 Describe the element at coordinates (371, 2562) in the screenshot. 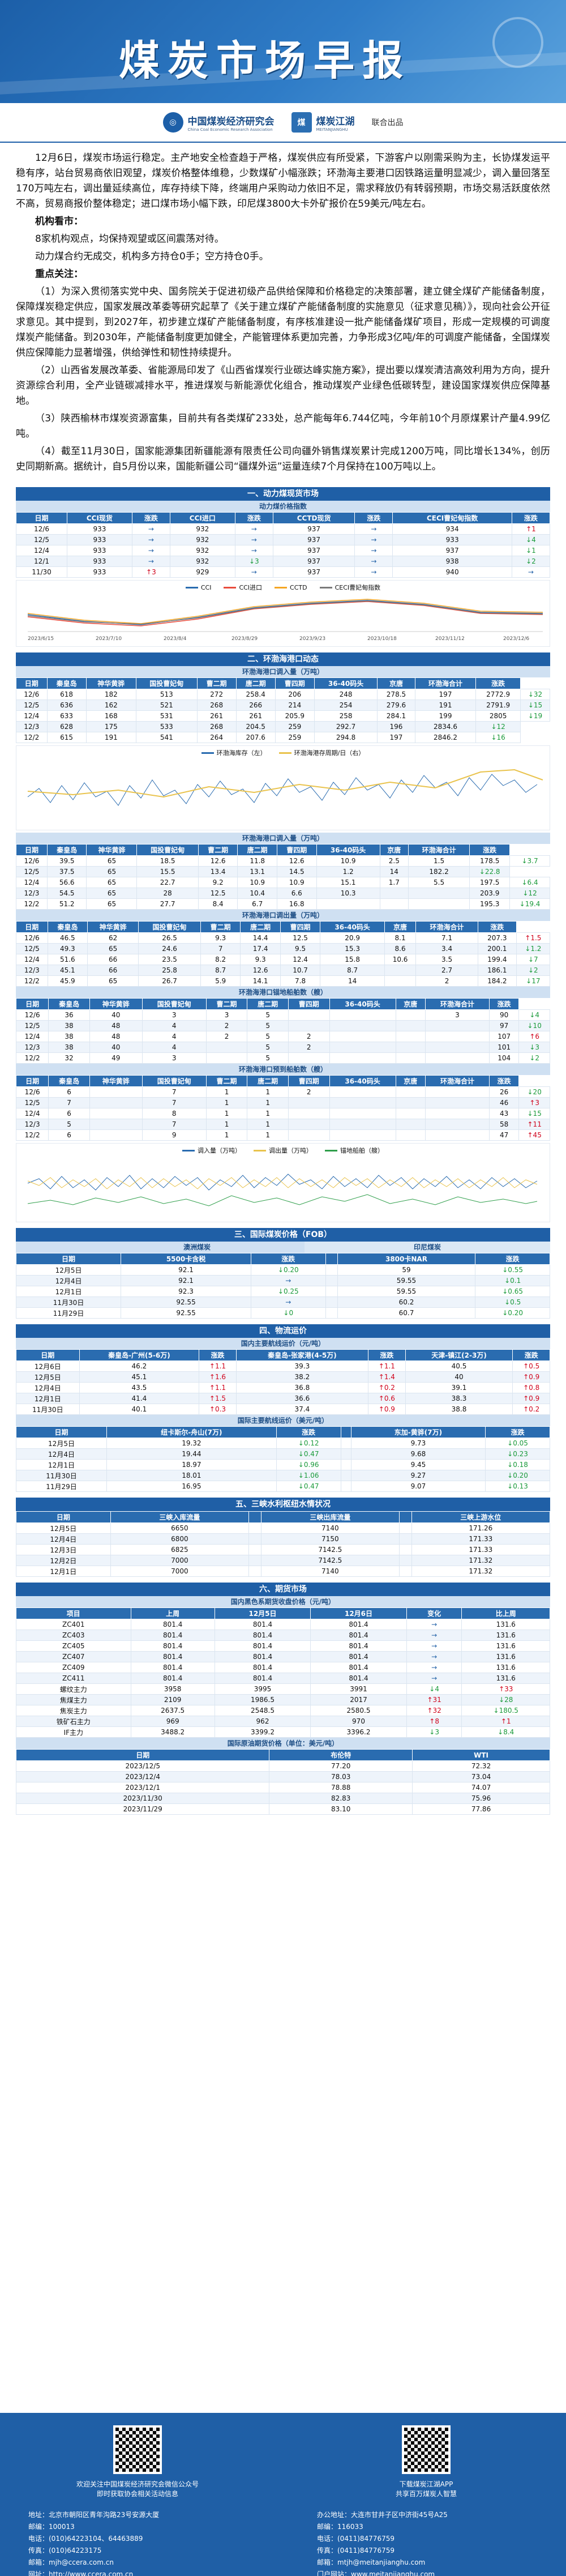

I see `mtjh-email: 邮箱：mtjh@meitanjianghu.com` at that location.